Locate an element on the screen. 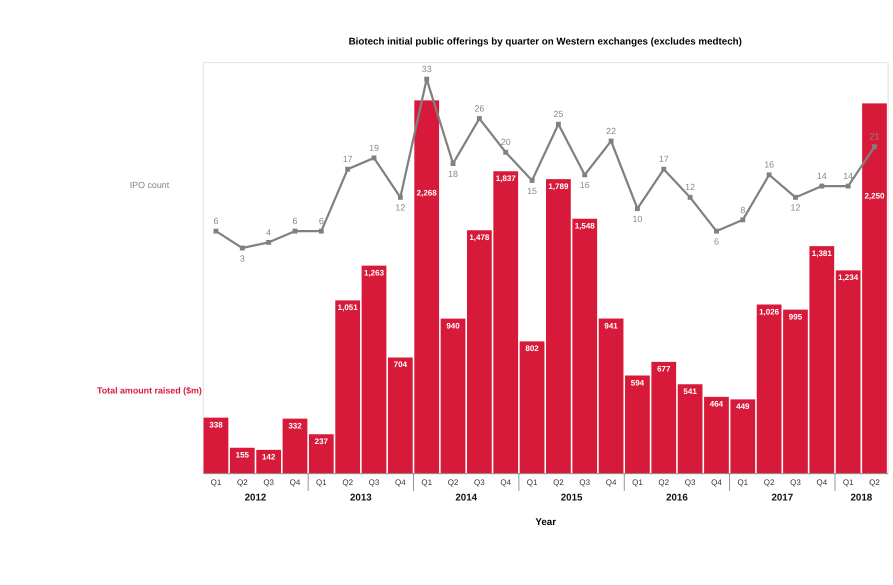 The width and height of the screenshot is (893, 585). data-label: 25 is located at coordinates (558, 114).